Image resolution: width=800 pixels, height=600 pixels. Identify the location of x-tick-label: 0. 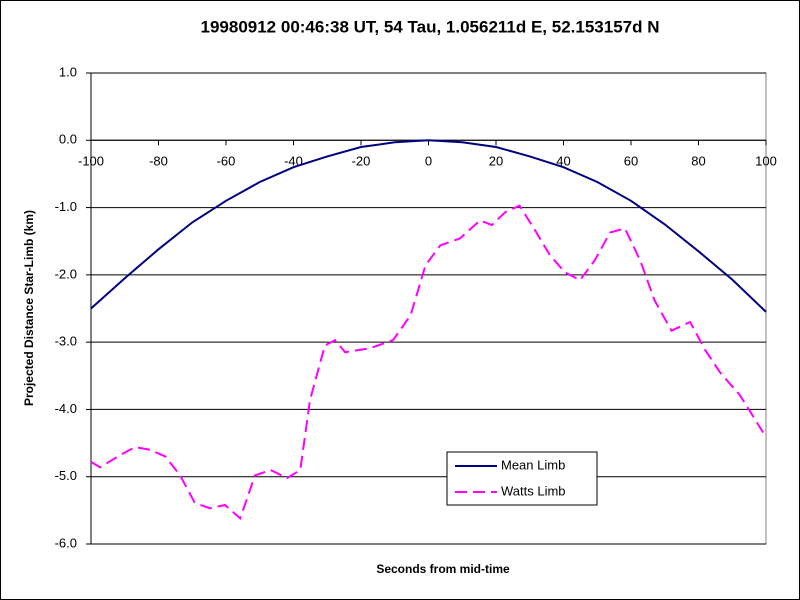
(428, 161).